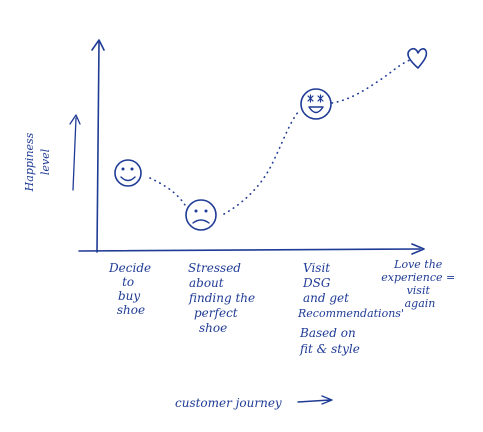  I want to click on y-axis-line, so click(98, 147).